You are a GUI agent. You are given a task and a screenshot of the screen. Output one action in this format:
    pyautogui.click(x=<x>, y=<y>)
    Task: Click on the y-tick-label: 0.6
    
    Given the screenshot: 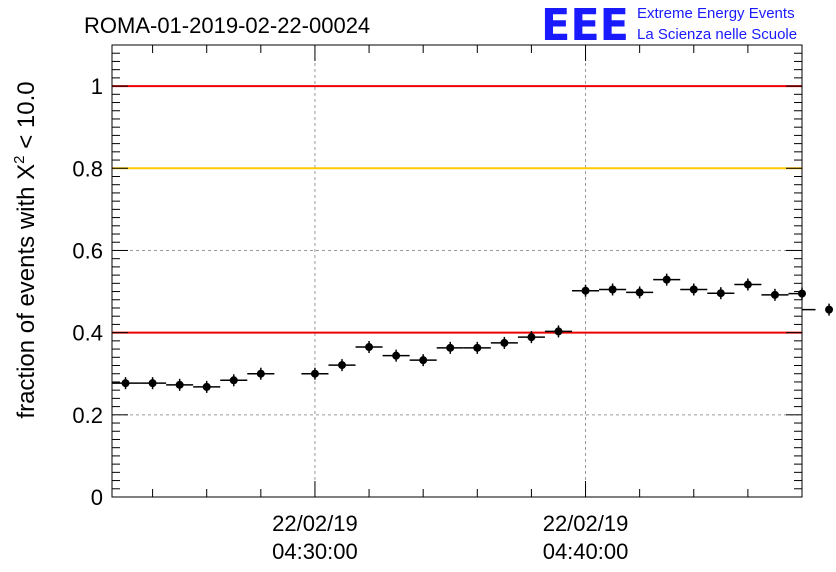 What is the action you would take?
    pyautogui.click(x=87, y=250)
    